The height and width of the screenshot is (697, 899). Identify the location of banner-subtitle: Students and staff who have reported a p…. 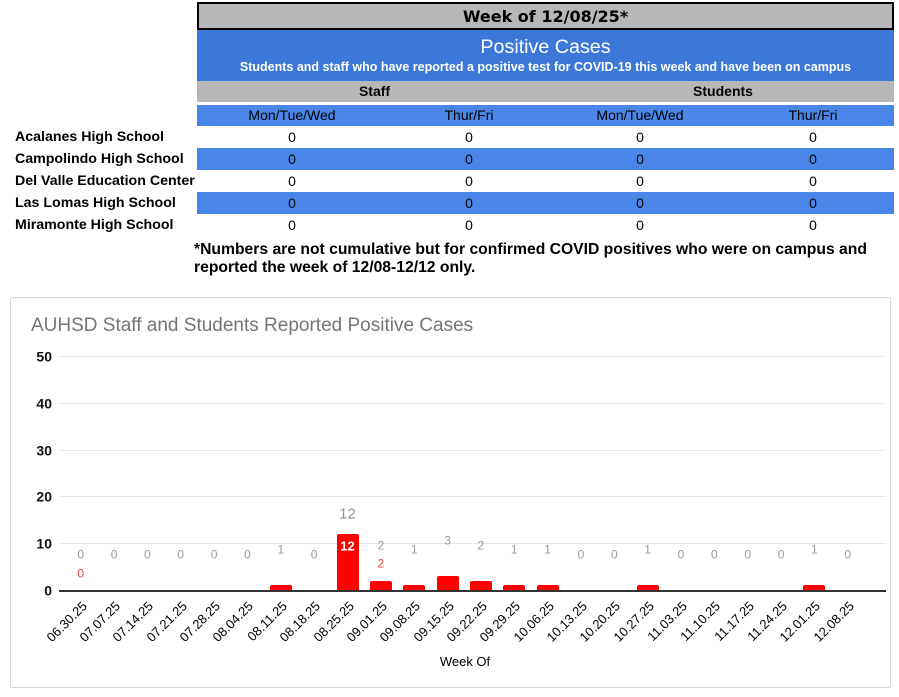
(545, 67).